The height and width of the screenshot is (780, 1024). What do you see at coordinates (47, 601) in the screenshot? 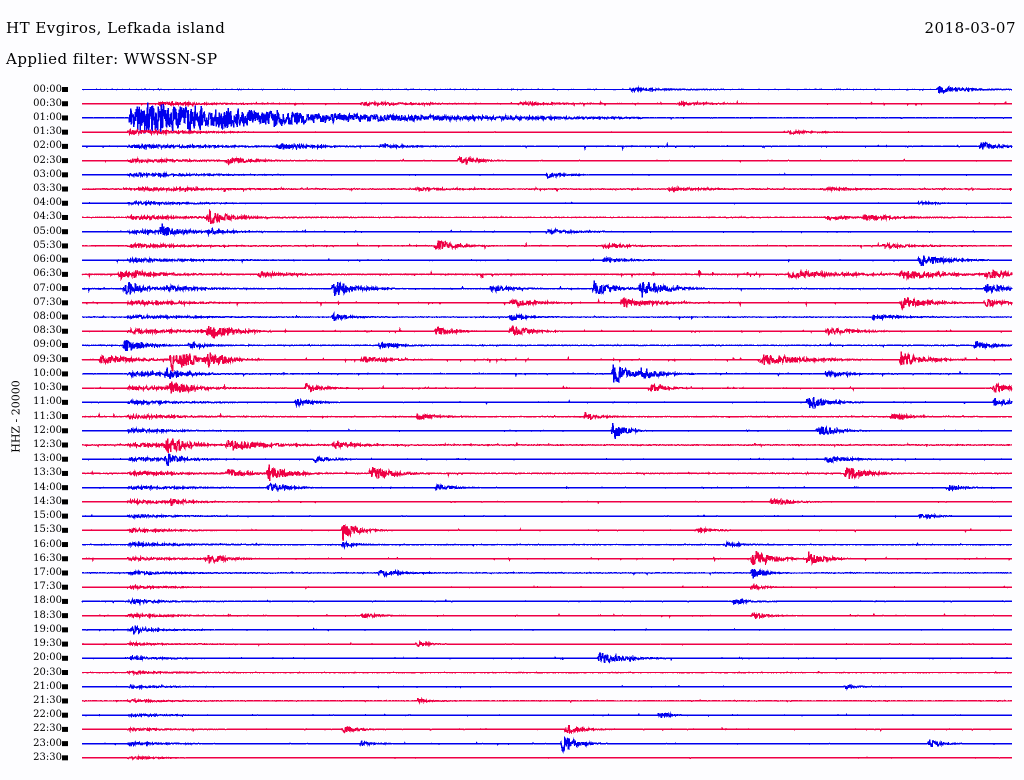
I see `time-label: 18:00` at bounding box center [47, 601].